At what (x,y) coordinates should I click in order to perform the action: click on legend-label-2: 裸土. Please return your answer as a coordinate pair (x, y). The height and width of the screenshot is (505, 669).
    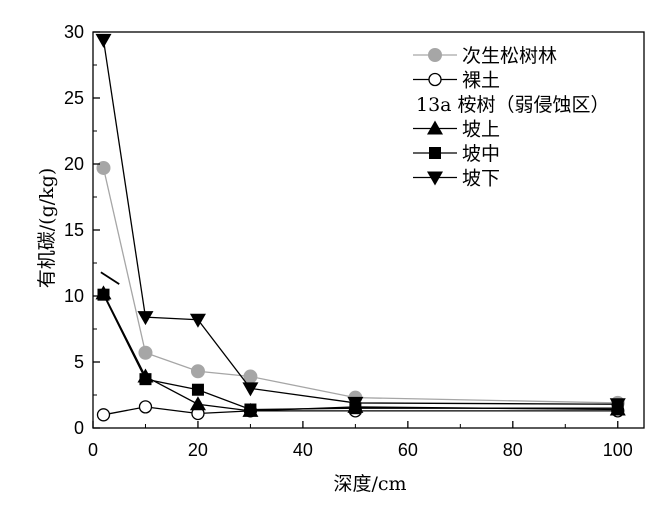
    Looking at the image, I should click on (481, 81).